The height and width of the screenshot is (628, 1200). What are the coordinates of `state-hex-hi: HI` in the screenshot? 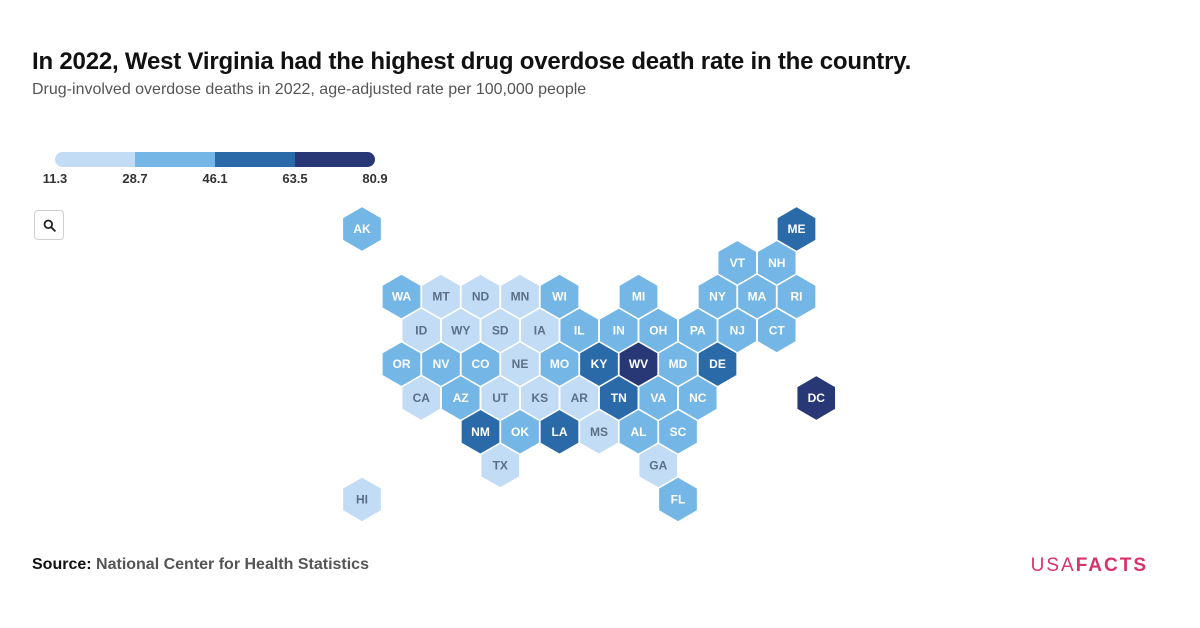 It's located at (362, 499).